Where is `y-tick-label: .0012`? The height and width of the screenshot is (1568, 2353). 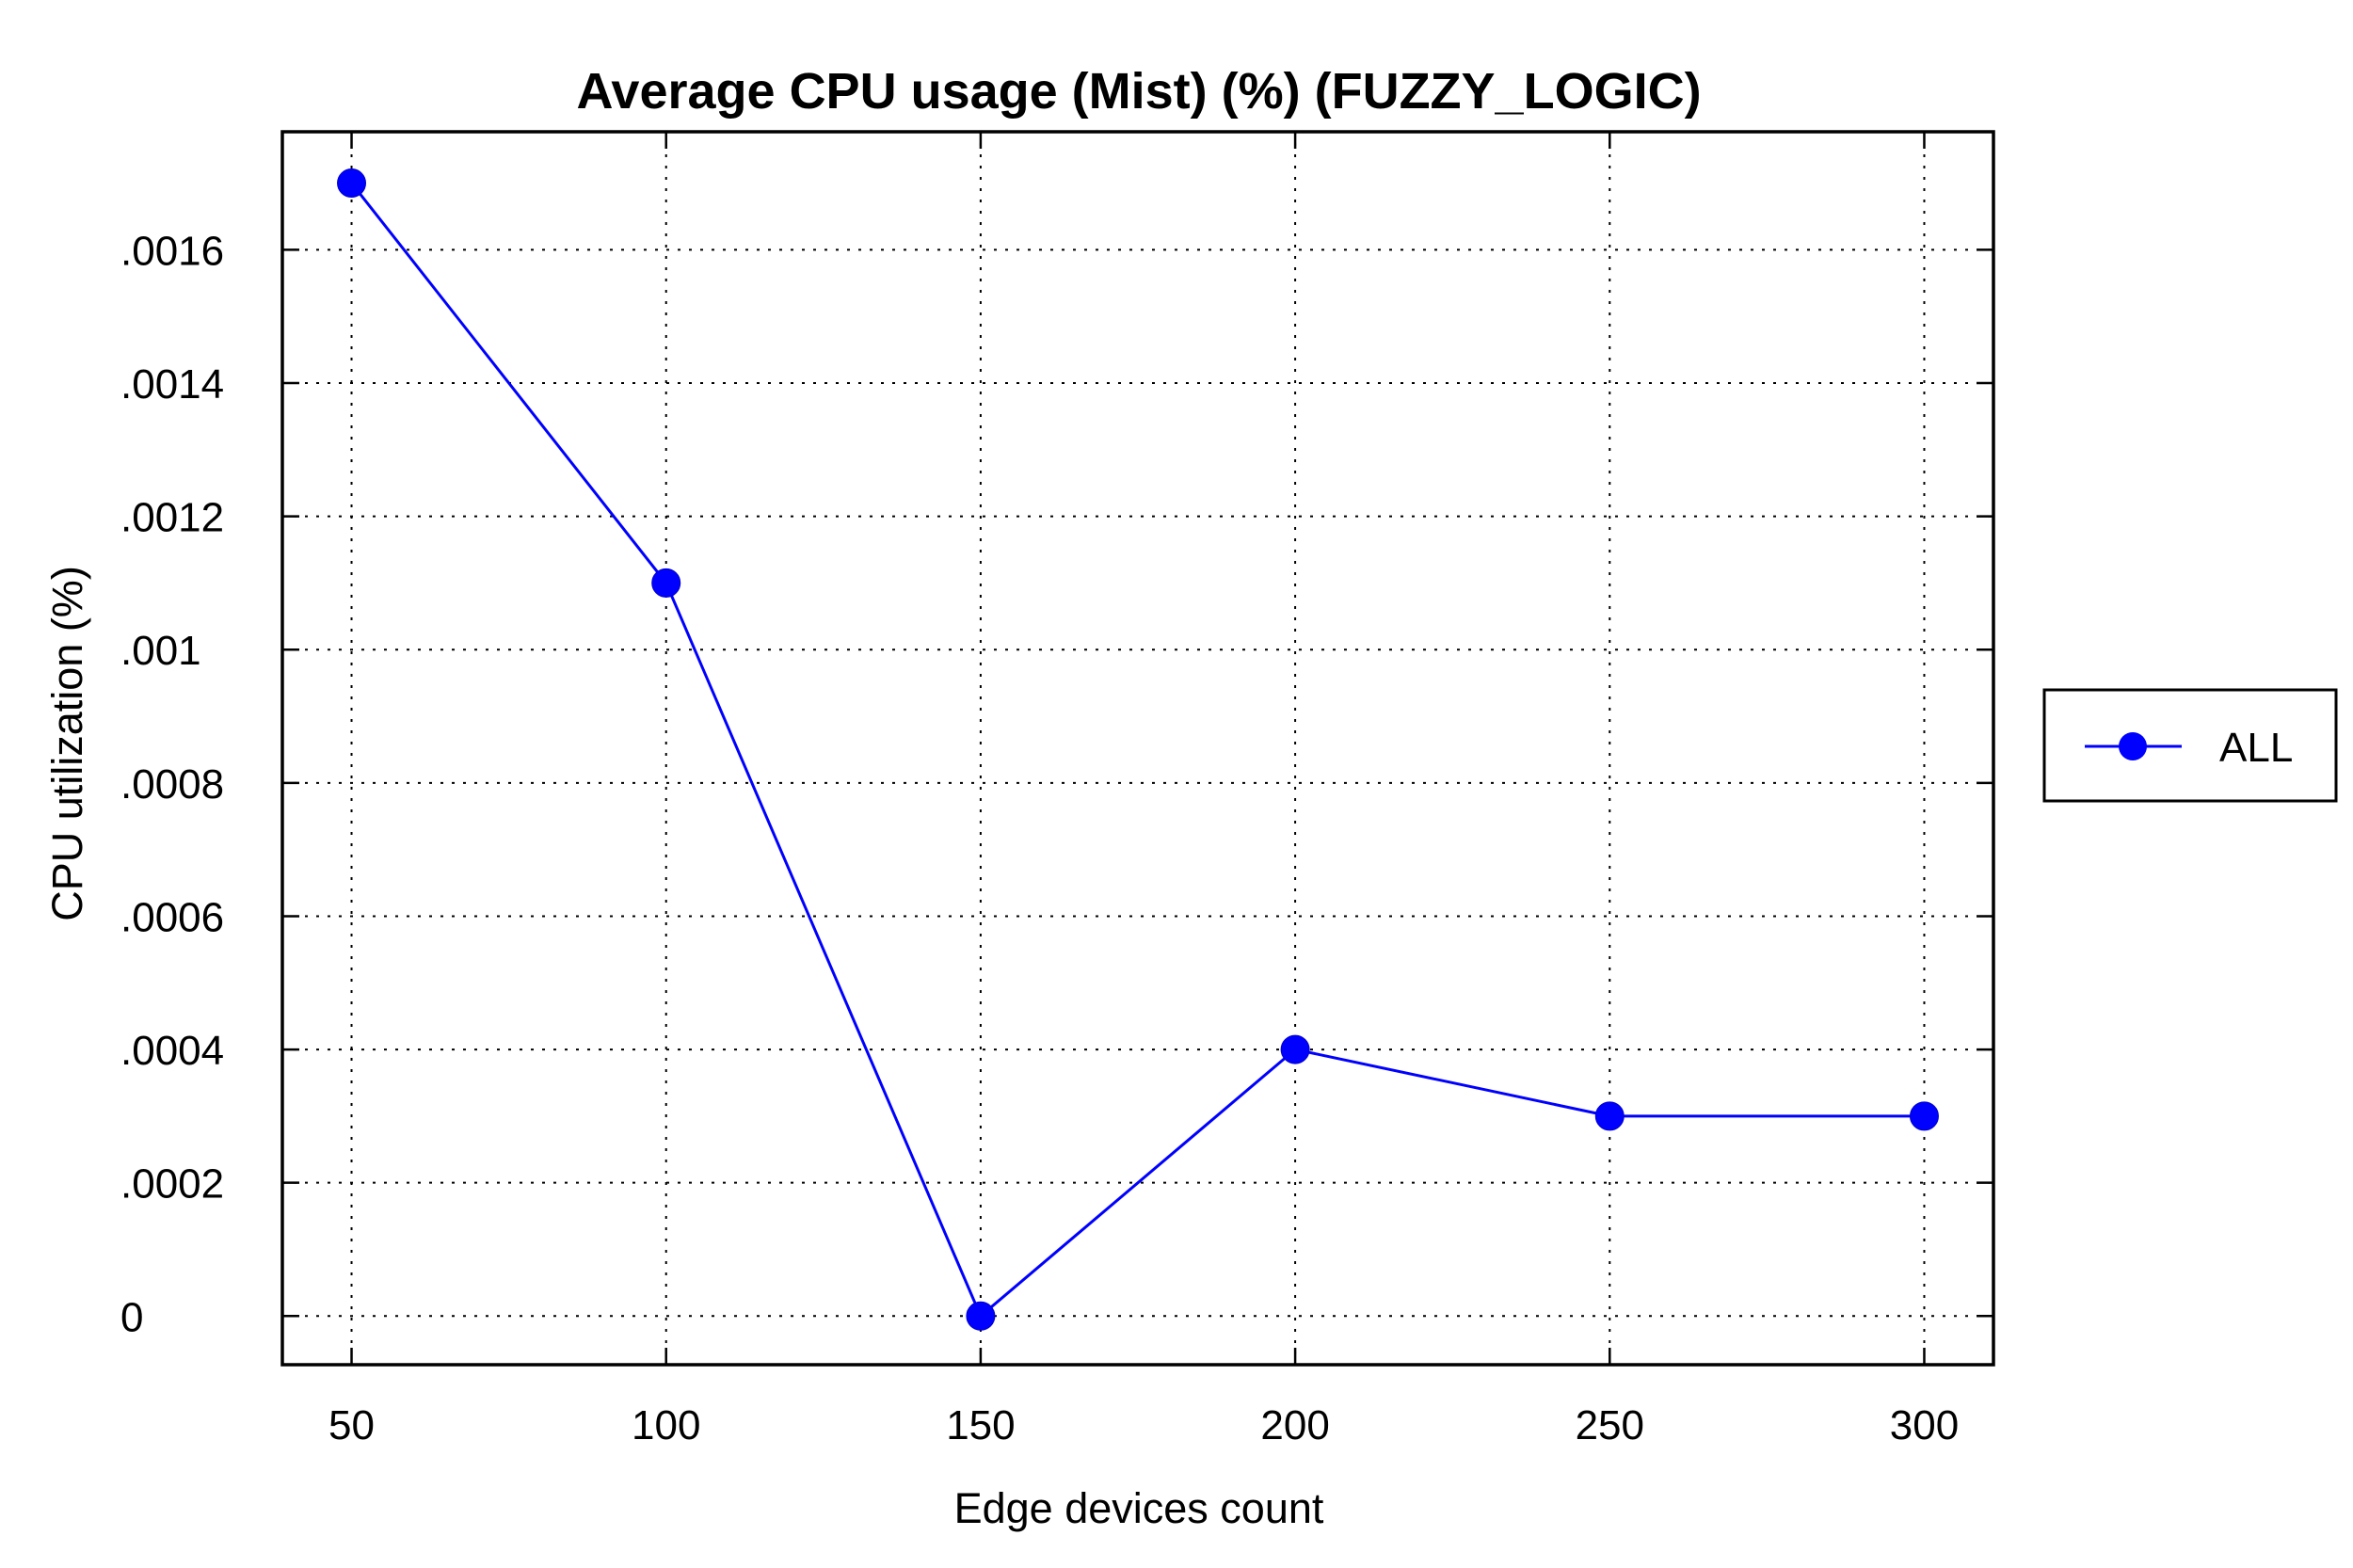
y-tick-label: .0012 is located at coordinates (172, 518).